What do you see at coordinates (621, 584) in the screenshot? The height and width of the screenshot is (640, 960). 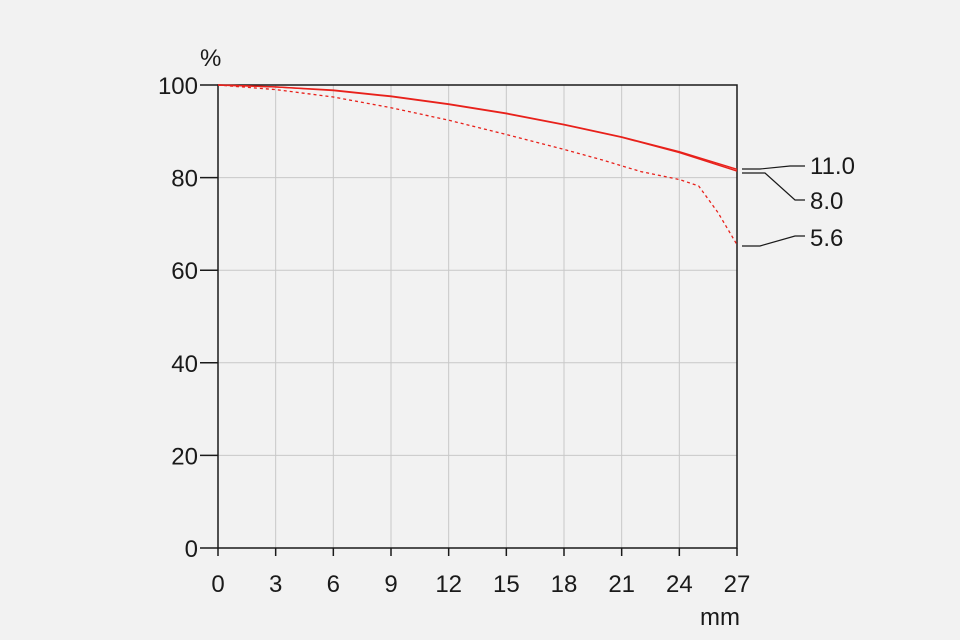 I see `x-tick-label: 21` at bounding box center [621, 584].